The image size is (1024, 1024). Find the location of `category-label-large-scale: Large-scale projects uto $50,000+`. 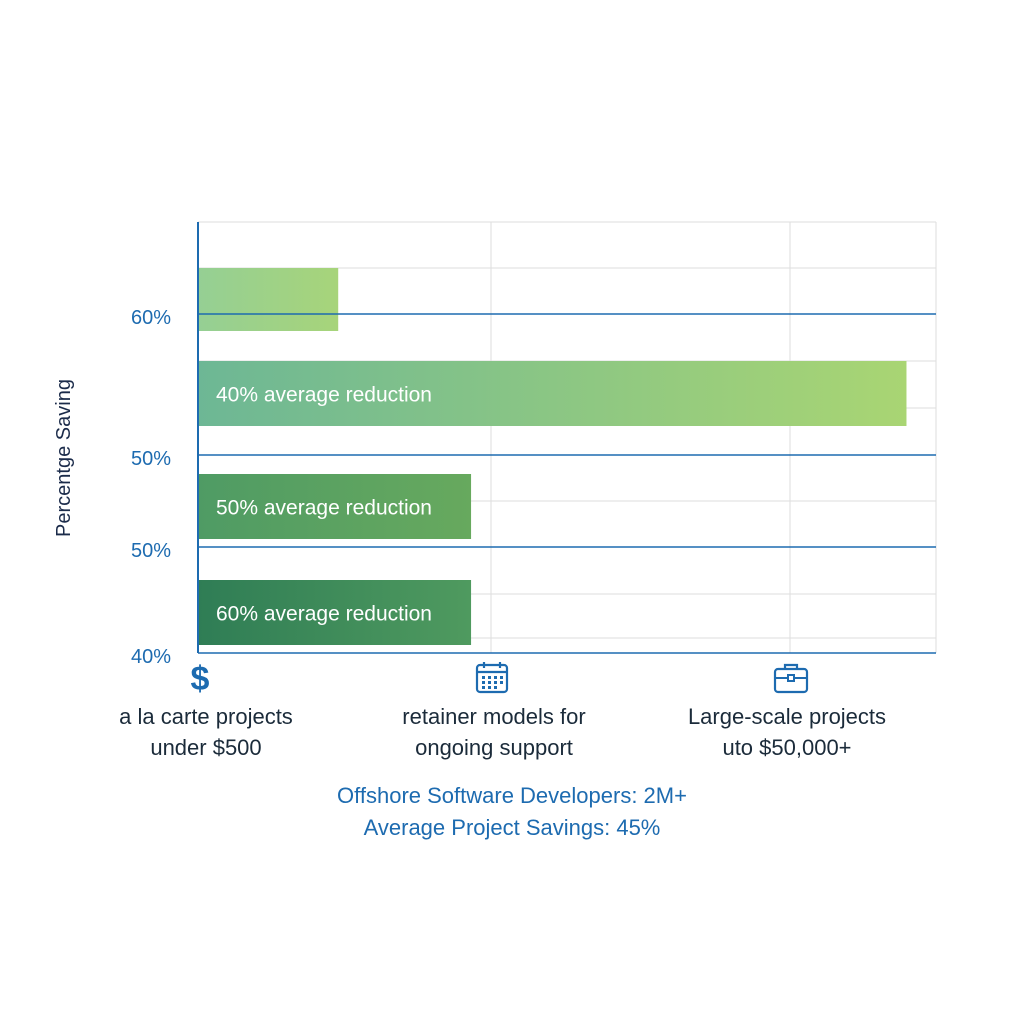

category-label-large-scale: Large-scale projects uto $50,000+ is located at coordinates (787, 732).